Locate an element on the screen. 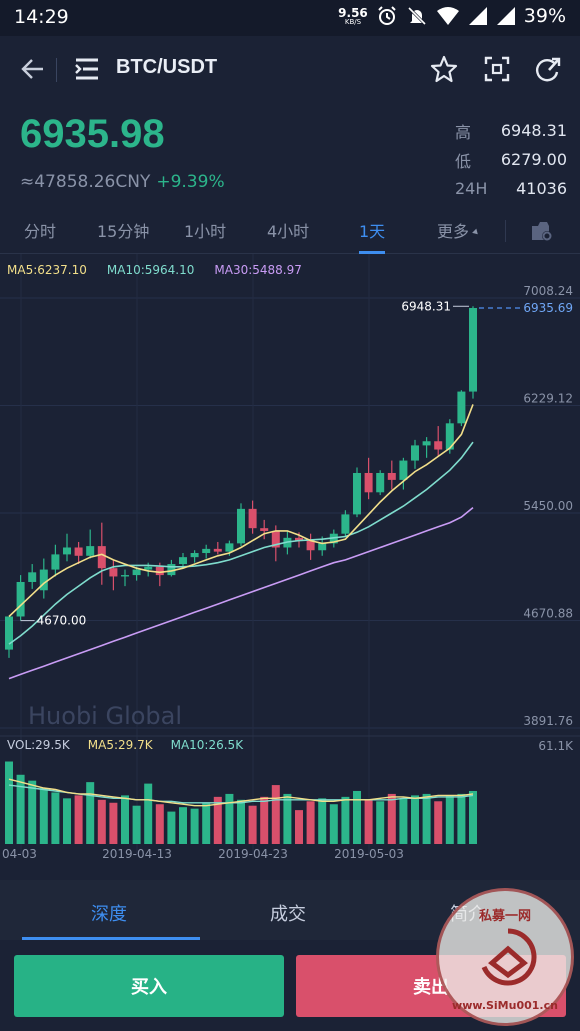 The width and height of the screenshot is (580, 1031). signal-icon is located at coordinates (477, 16).